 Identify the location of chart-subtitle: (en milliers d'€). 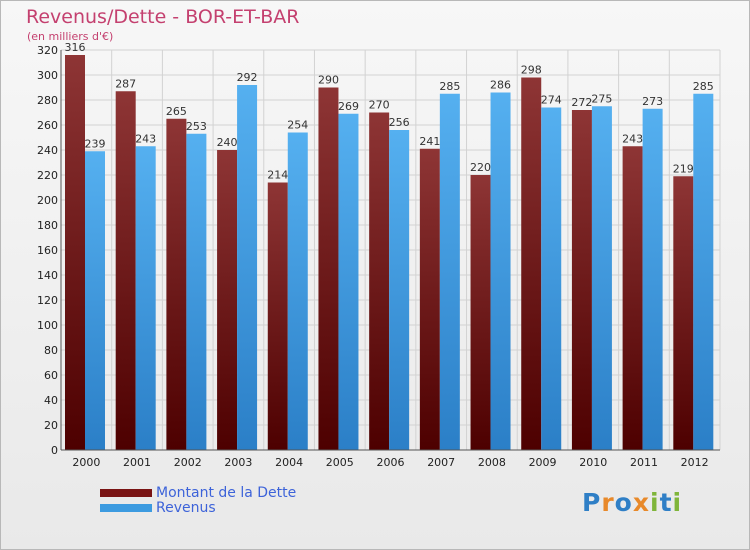
(70, 36).